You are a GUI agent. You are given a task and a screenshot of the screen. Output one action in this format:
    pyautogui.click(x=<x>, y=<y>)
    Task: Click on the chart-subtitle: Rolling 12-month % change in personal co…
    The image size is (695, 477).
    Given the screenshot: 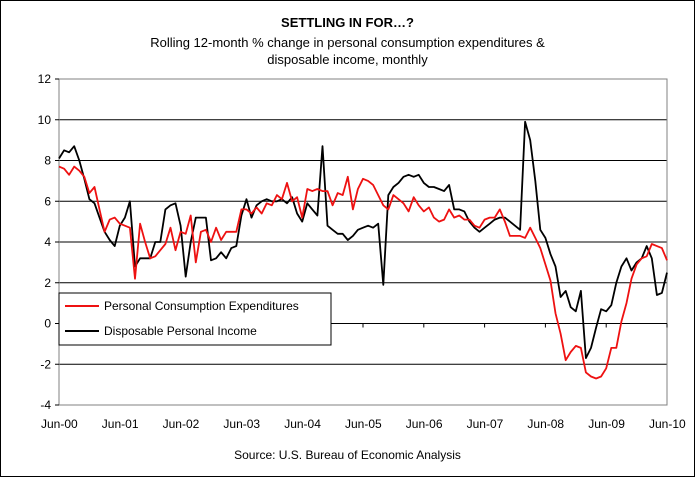 What is the action you would take?
    pyautogui.click(x=347, y=51)
    